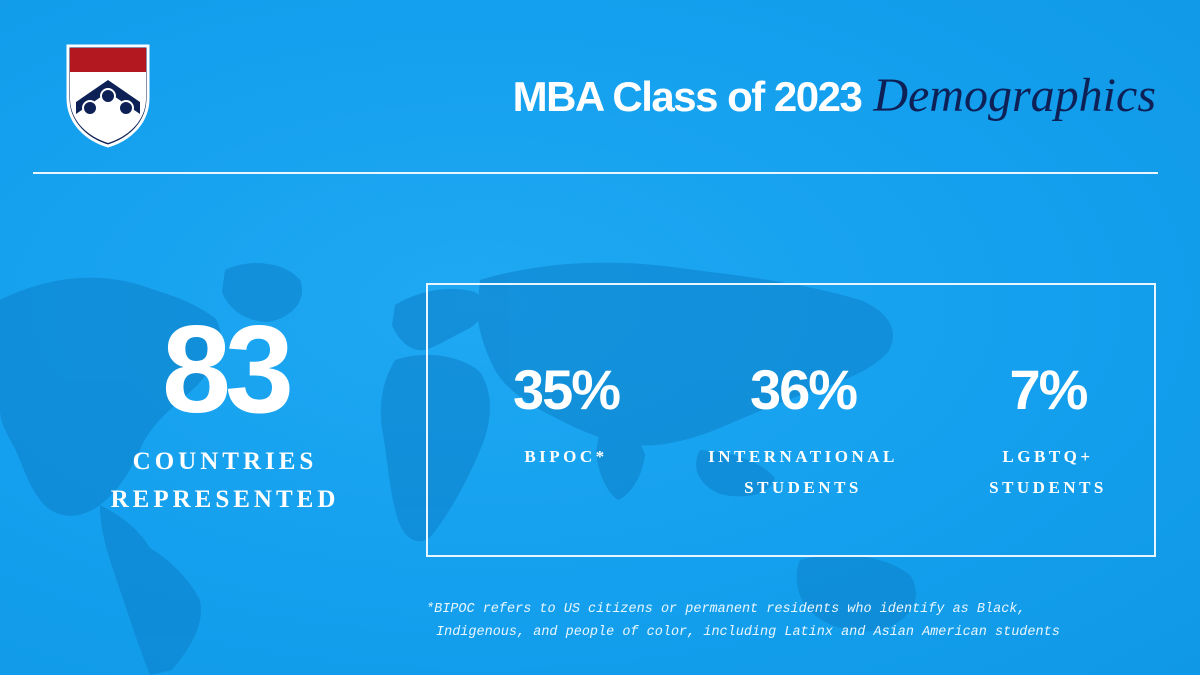 The width and height of the screenshot is (1200, 675). I want to click on divider, so click(595, 173).